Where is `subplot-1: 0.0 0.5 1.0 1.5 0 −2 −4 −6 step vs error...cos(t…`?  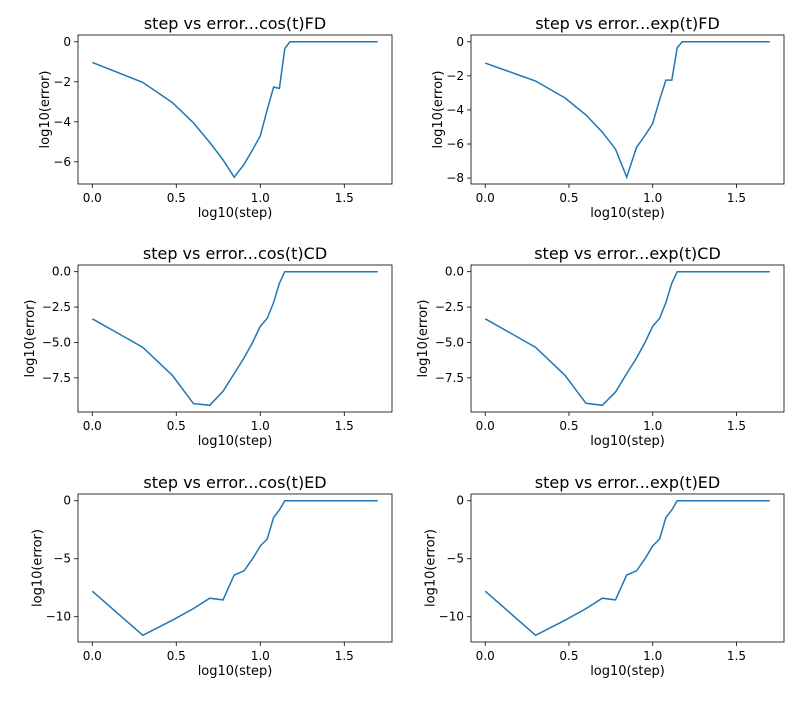
subplot-1: 0.0 0.5 1.0 1.5 0 −2 −4 −6 step vs error...cos(t… is located at coordinates (215, 117).